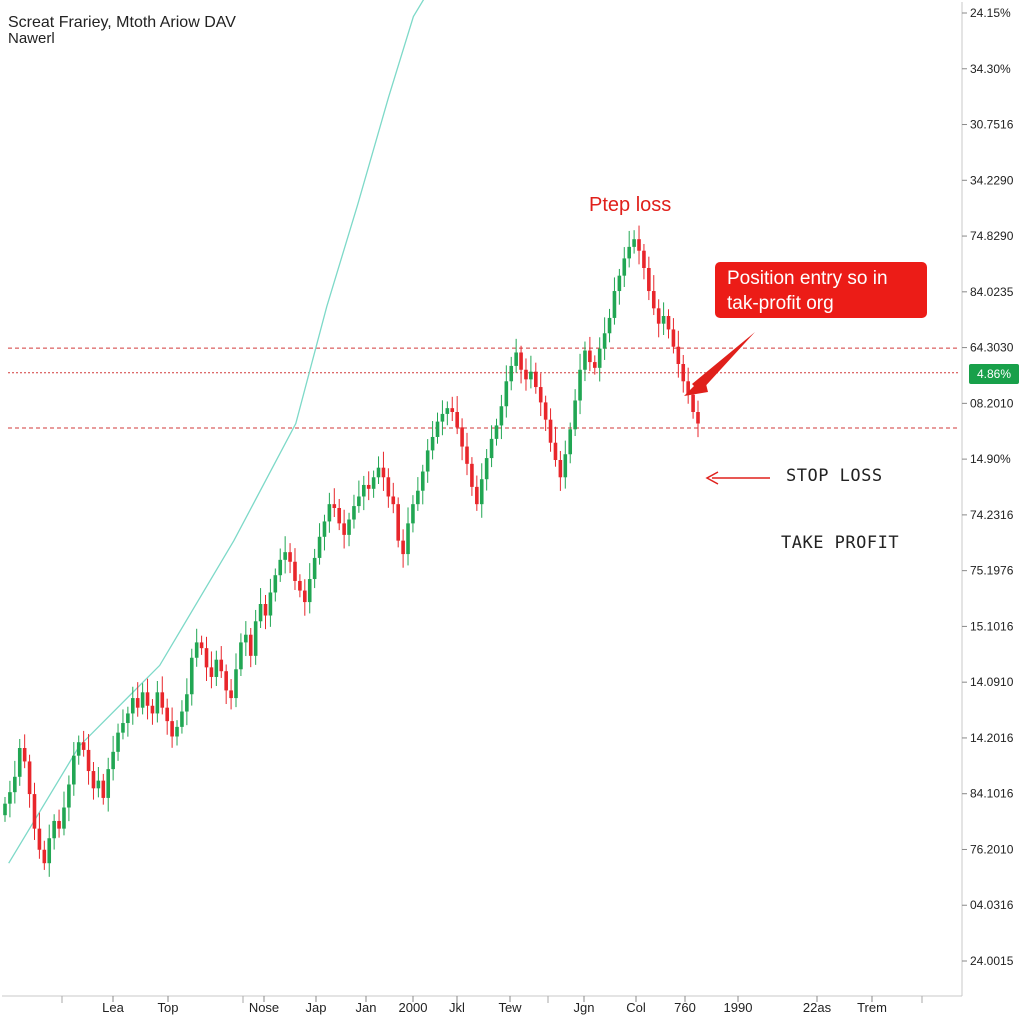  I want to click on y-tick-label: 74.2316, so click(992, 515).